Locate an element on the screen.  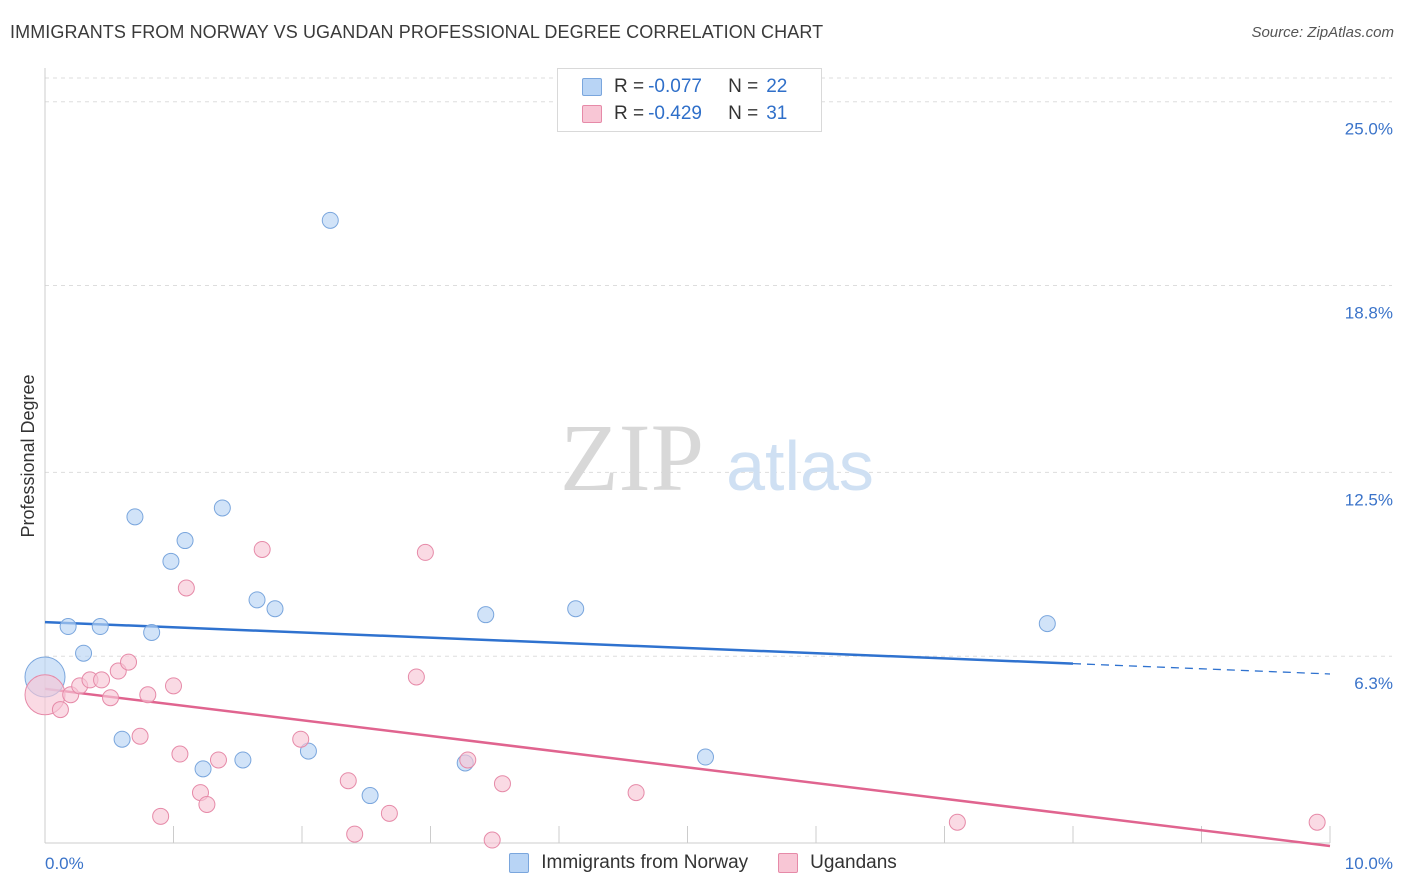
legend-item-ugandans: Ugandans is located at coordinates (837, 863).